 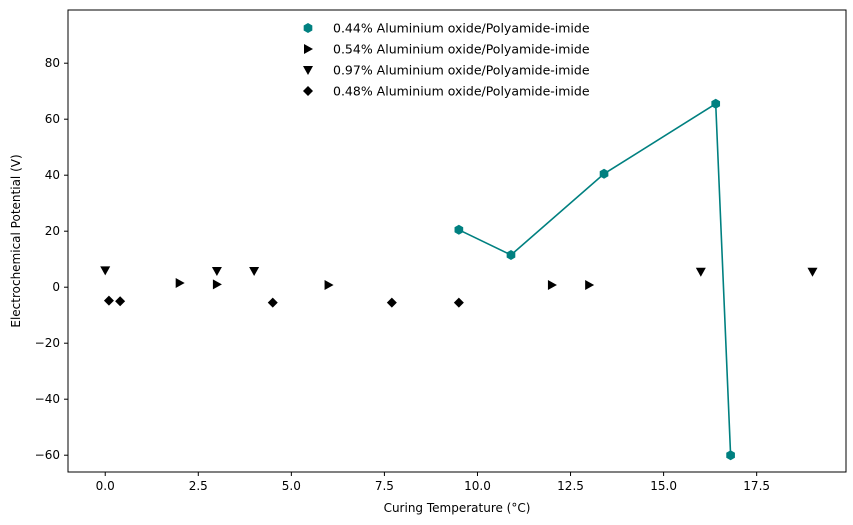 I want to click on y-tick-label: 0, so click(x=56, y=287).